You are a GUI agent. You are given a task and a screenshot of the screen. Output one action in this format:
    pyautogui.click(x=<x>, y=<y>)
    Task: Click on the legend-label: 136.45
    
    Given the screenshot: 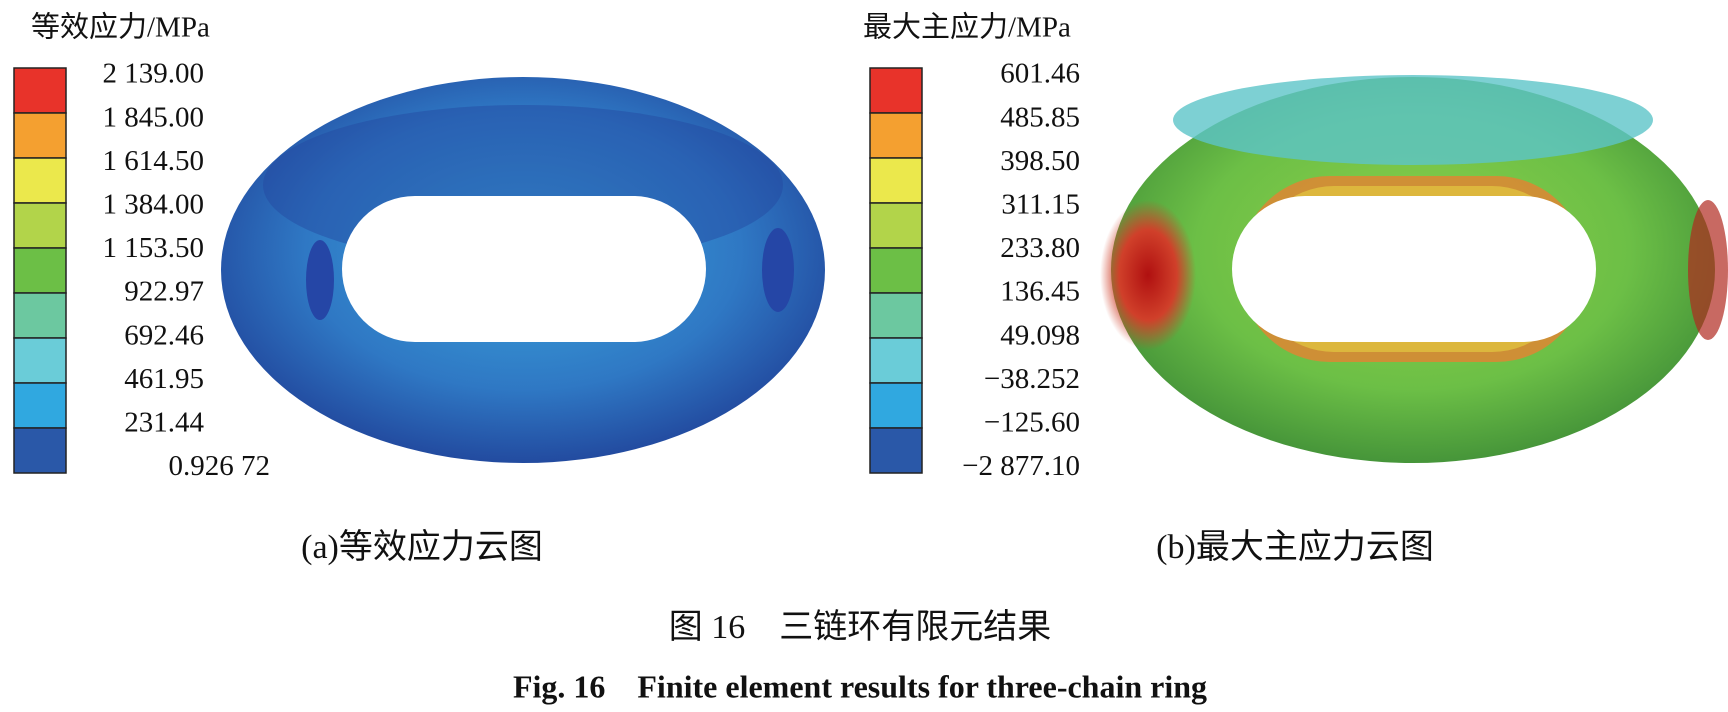 What is the action you would take?
    pyautogui.click(x=1040, y=292)
    